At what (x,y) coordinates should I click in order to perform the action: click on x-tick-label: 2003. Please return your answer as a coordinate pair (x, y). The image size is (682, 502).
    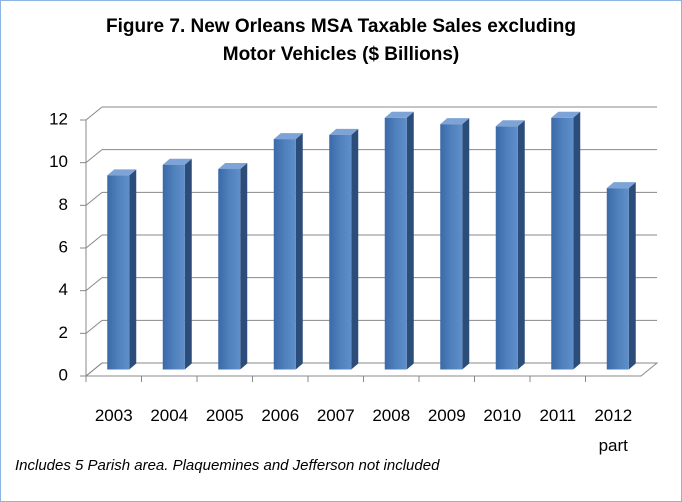
    Looking at the image, I should click on (113, 415).